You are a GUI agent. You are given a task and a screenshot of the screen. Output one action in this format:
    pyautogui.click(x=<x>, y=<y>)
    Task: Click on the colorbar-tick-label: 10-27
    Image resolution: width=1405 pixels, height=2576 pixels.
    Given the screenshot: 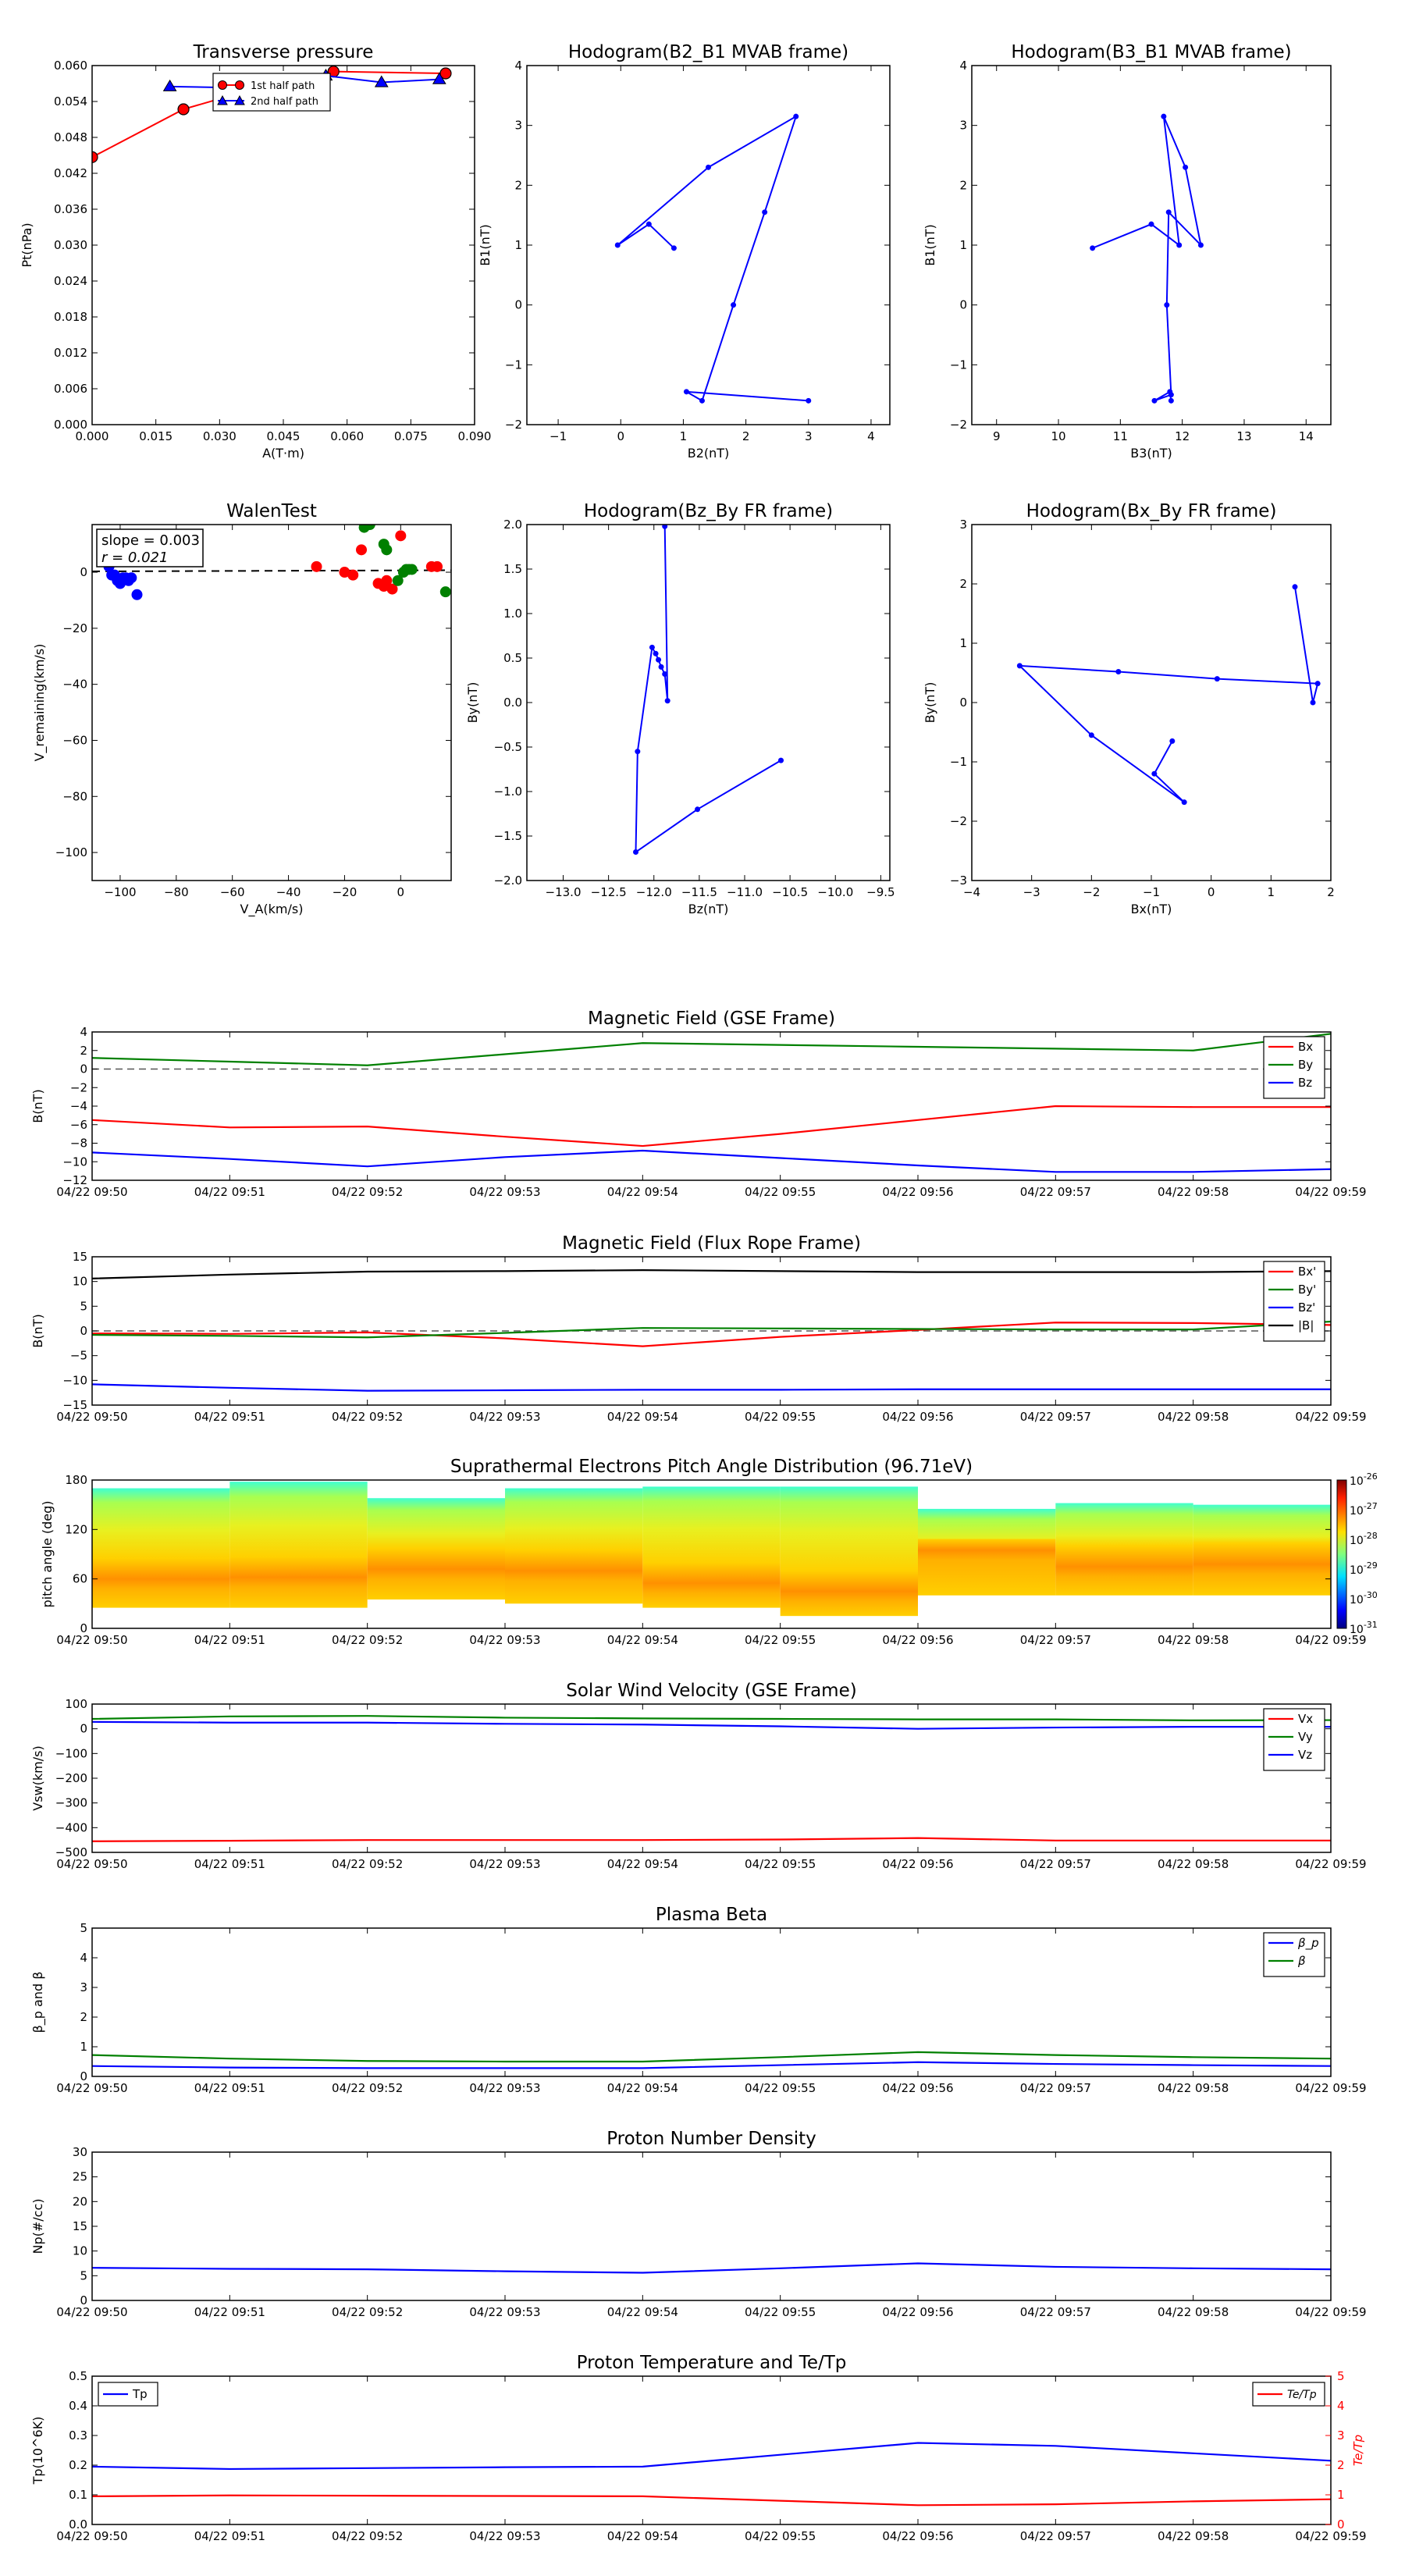 What is the action you would take?
    pyautogui.click(x=1364, y=1509)
    